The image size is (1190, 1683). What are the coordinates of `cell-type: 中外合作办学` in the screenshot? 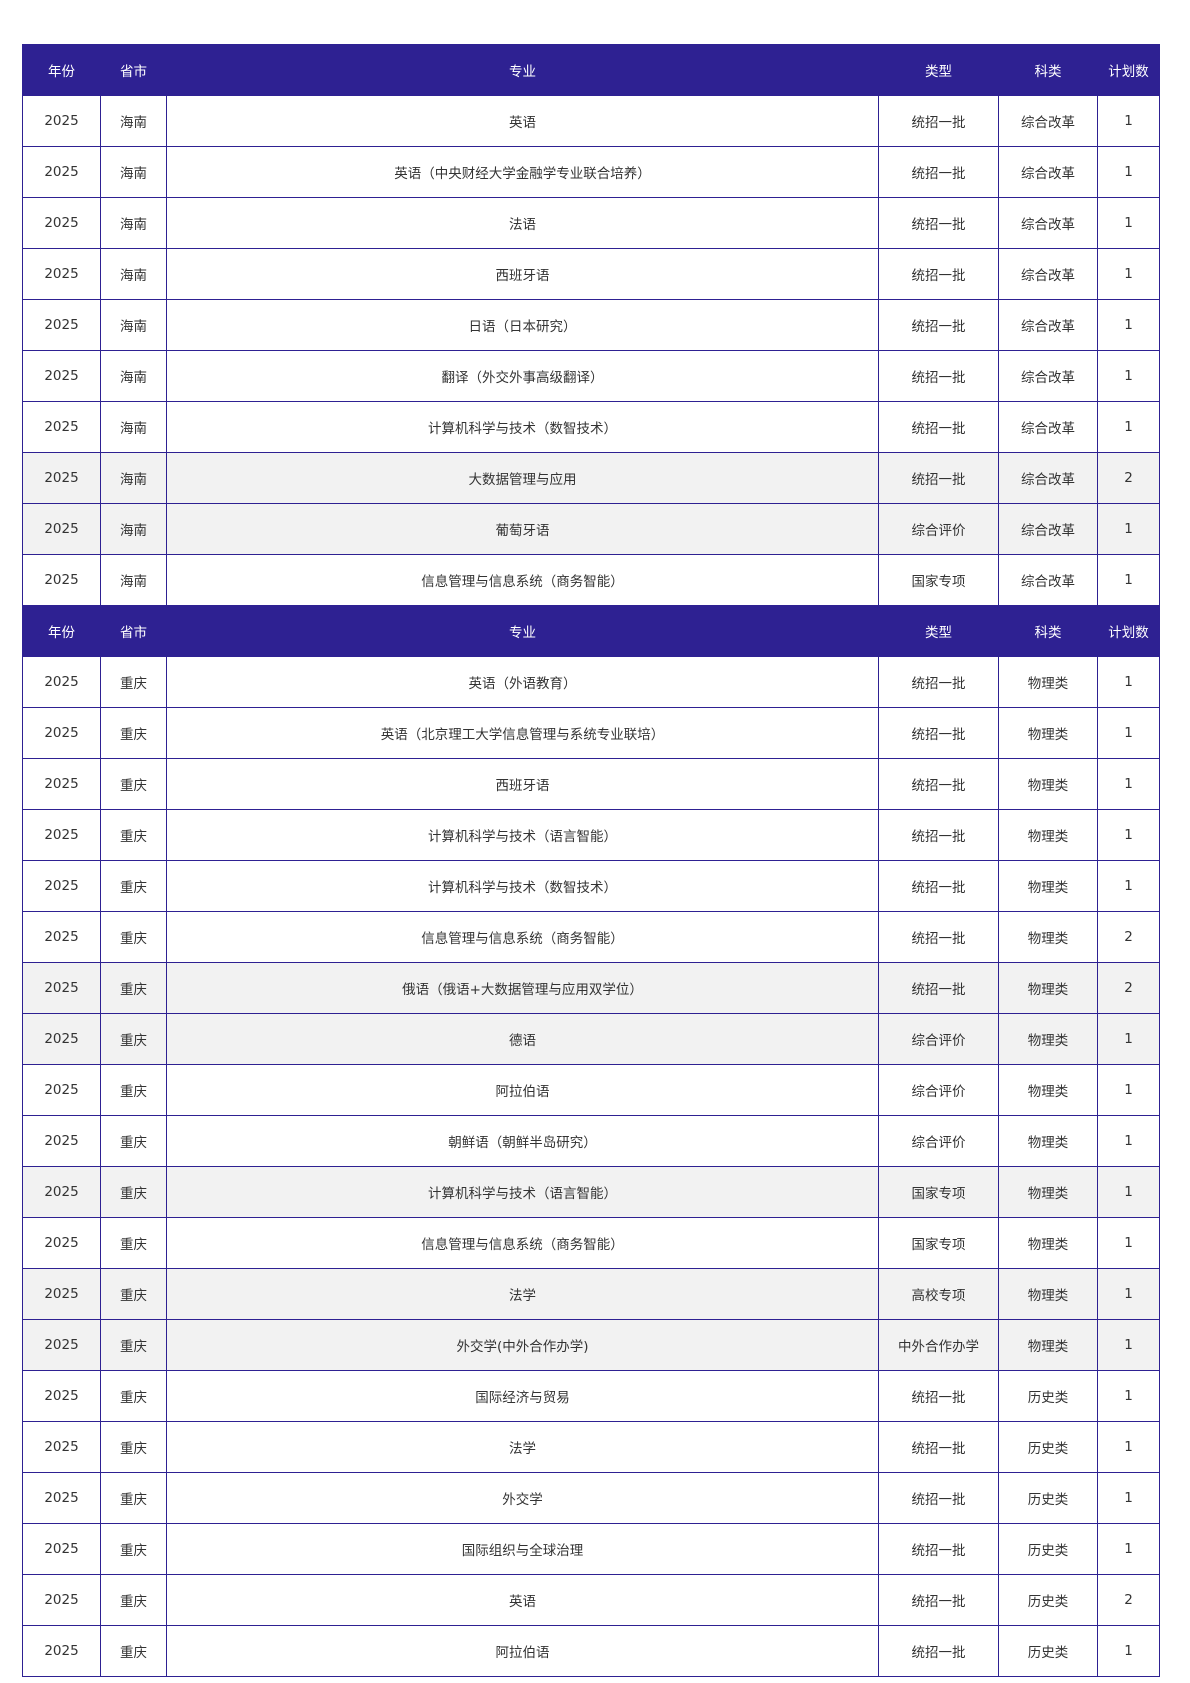 It's located at (938, 1345).